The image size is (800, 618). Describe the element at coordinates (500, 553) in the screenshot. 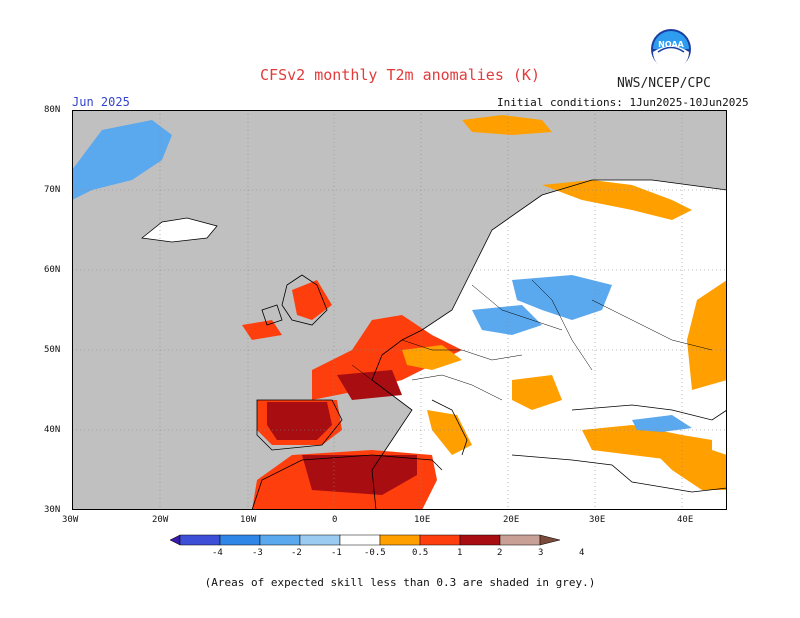

I see `colorbar-label-8: 2` at that location.